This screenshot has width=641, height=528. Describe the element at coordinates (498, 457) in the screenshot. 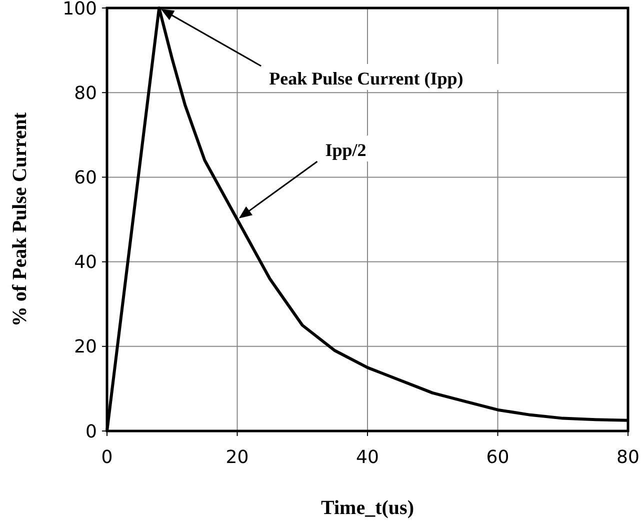

I see `x-tick-label: 60` at that location.